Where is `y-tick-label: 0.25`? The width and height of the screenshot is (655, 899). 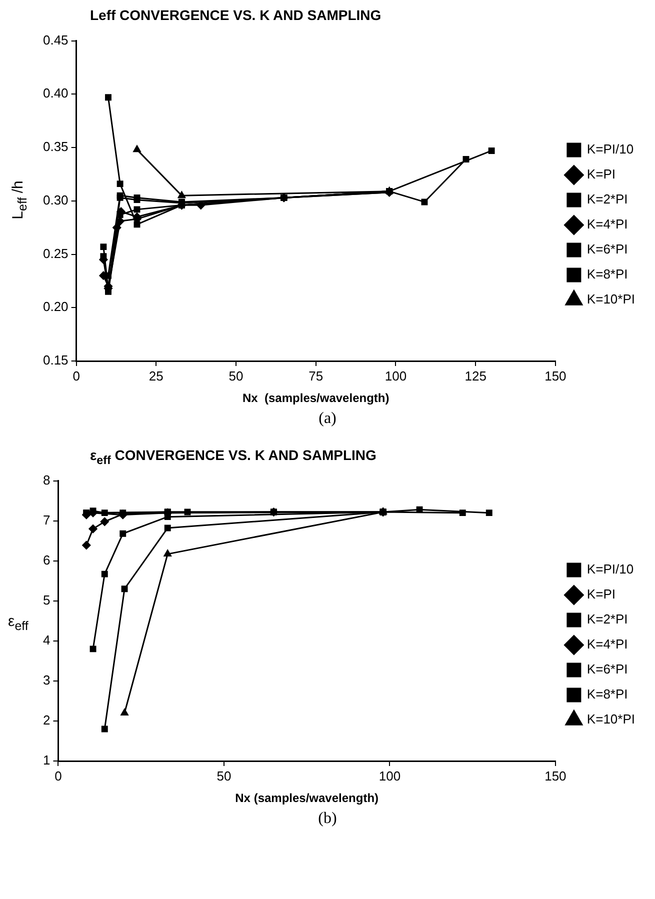
y-tick-label: 0.25 is located at coordinates (55, 253).